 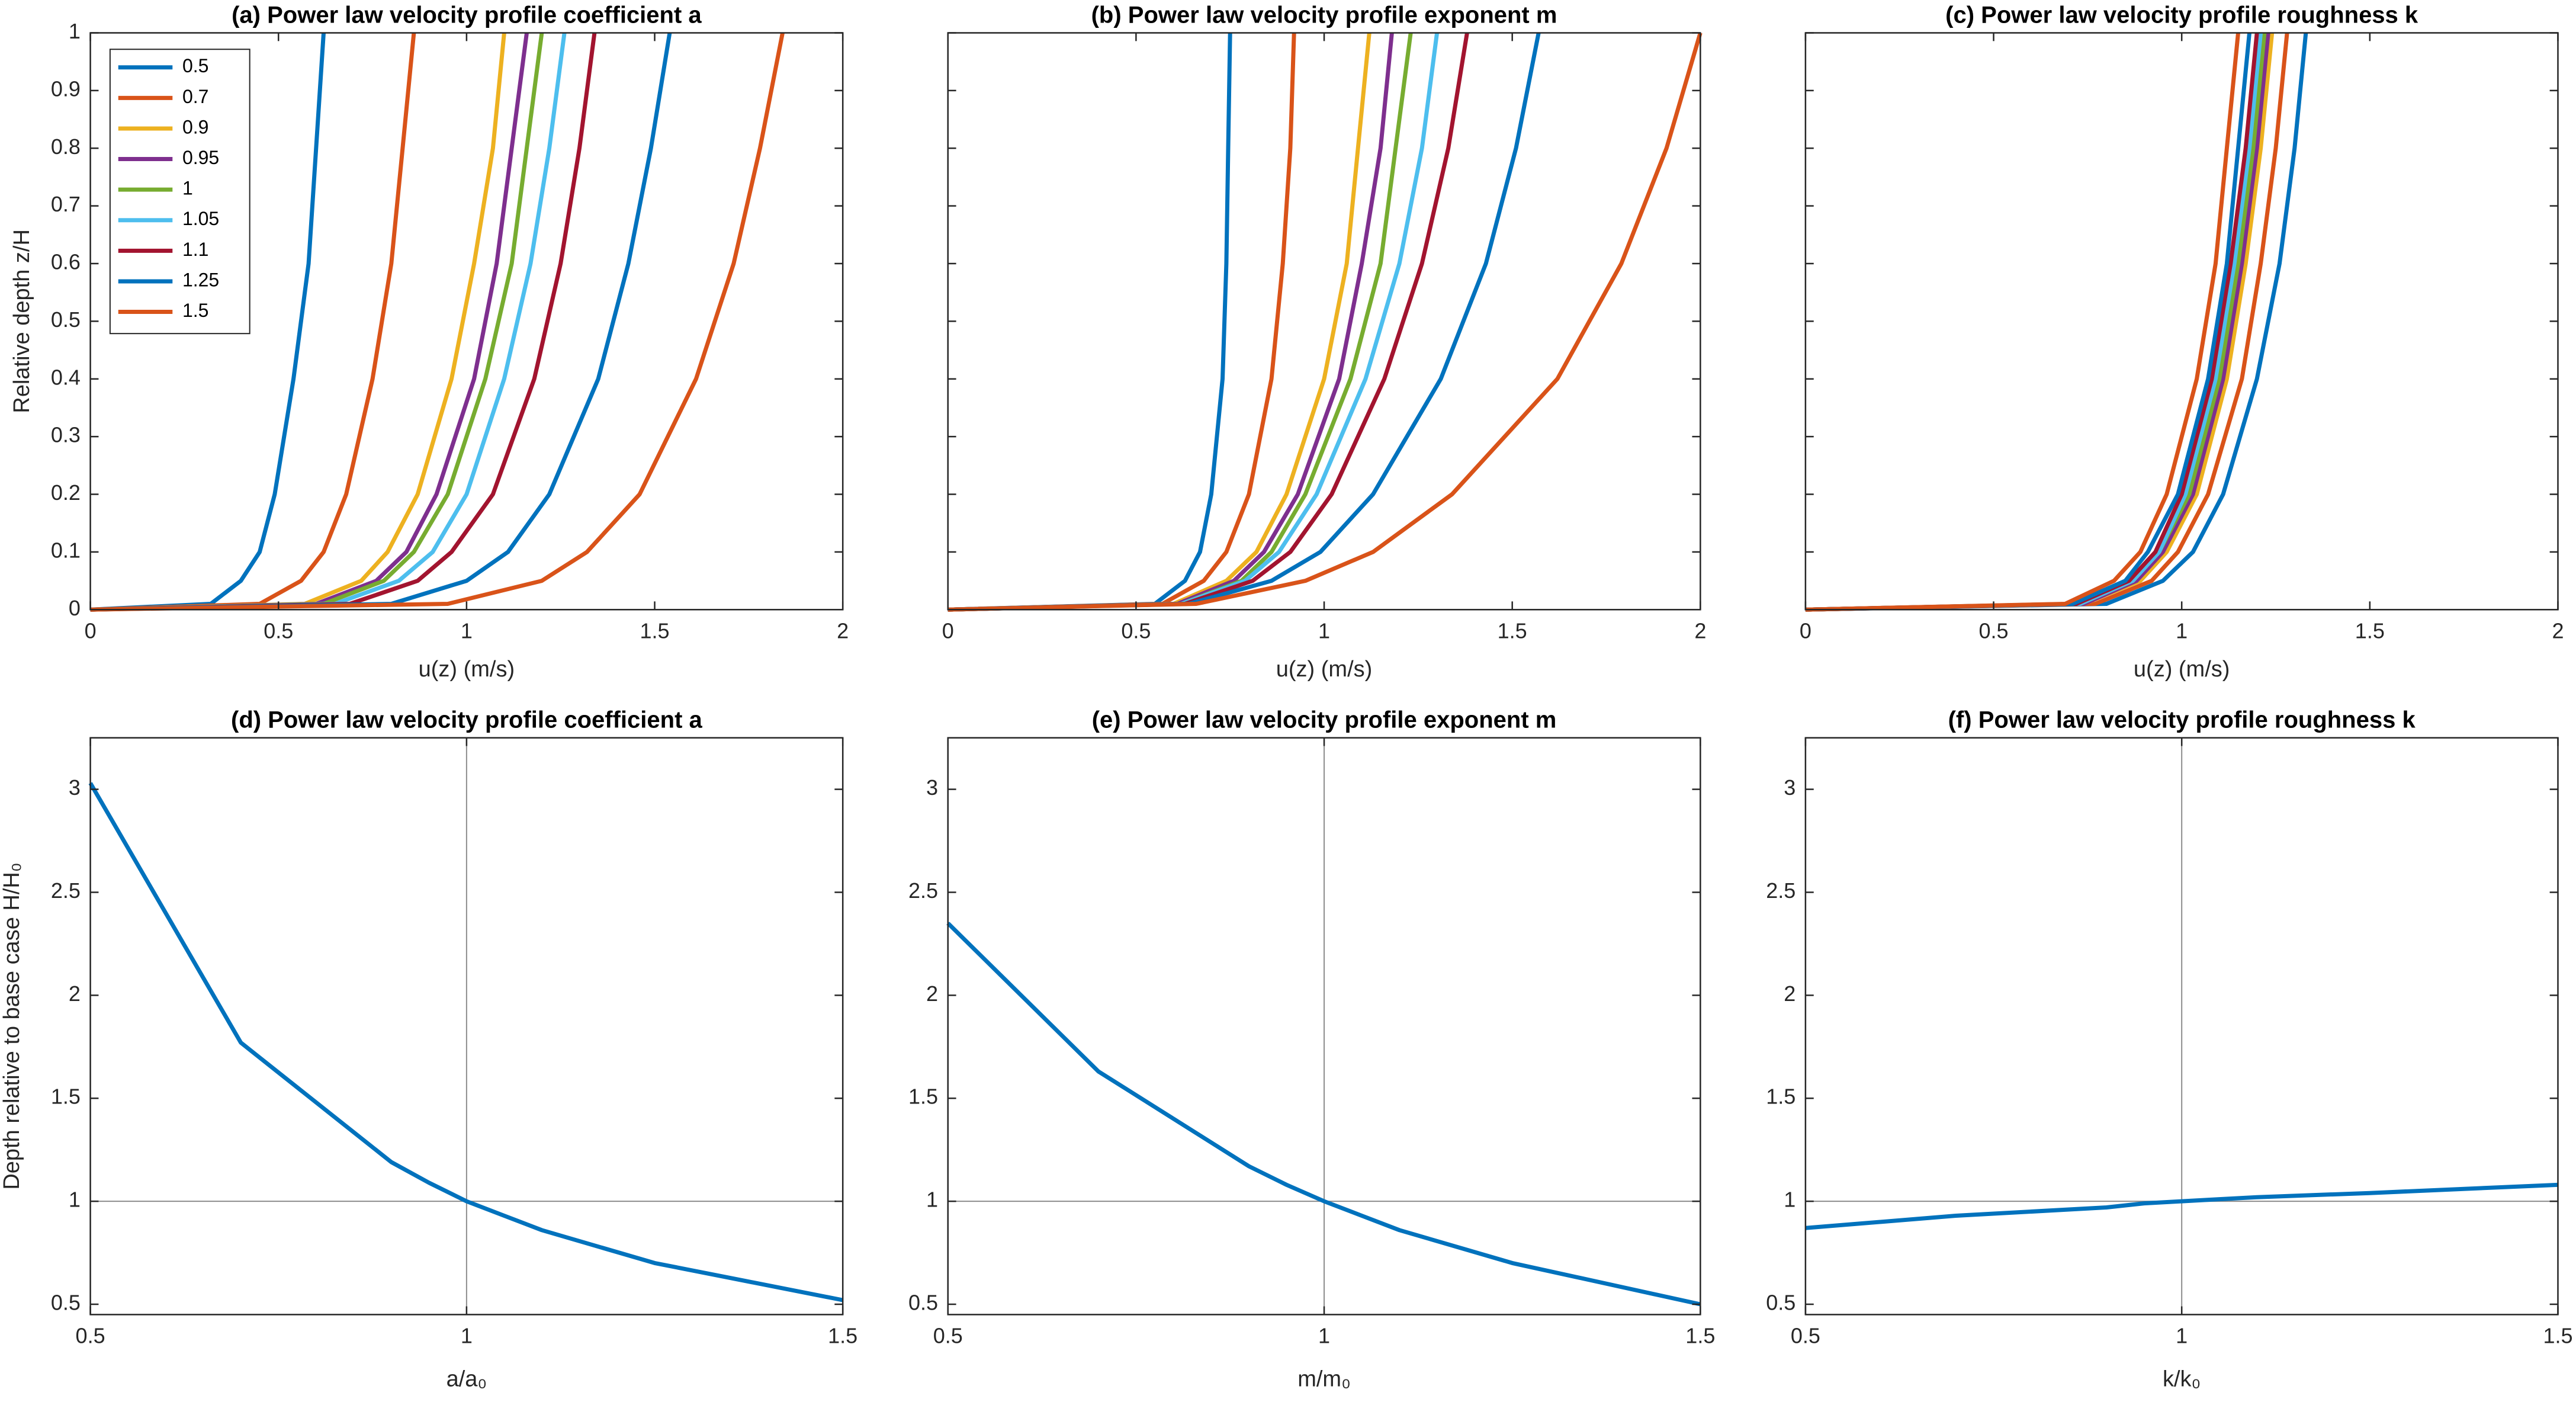 What do you see at coordinates (195, 249) in the screenshot?
I see `legend-label: 1.1` at bounding box center [195, 249].